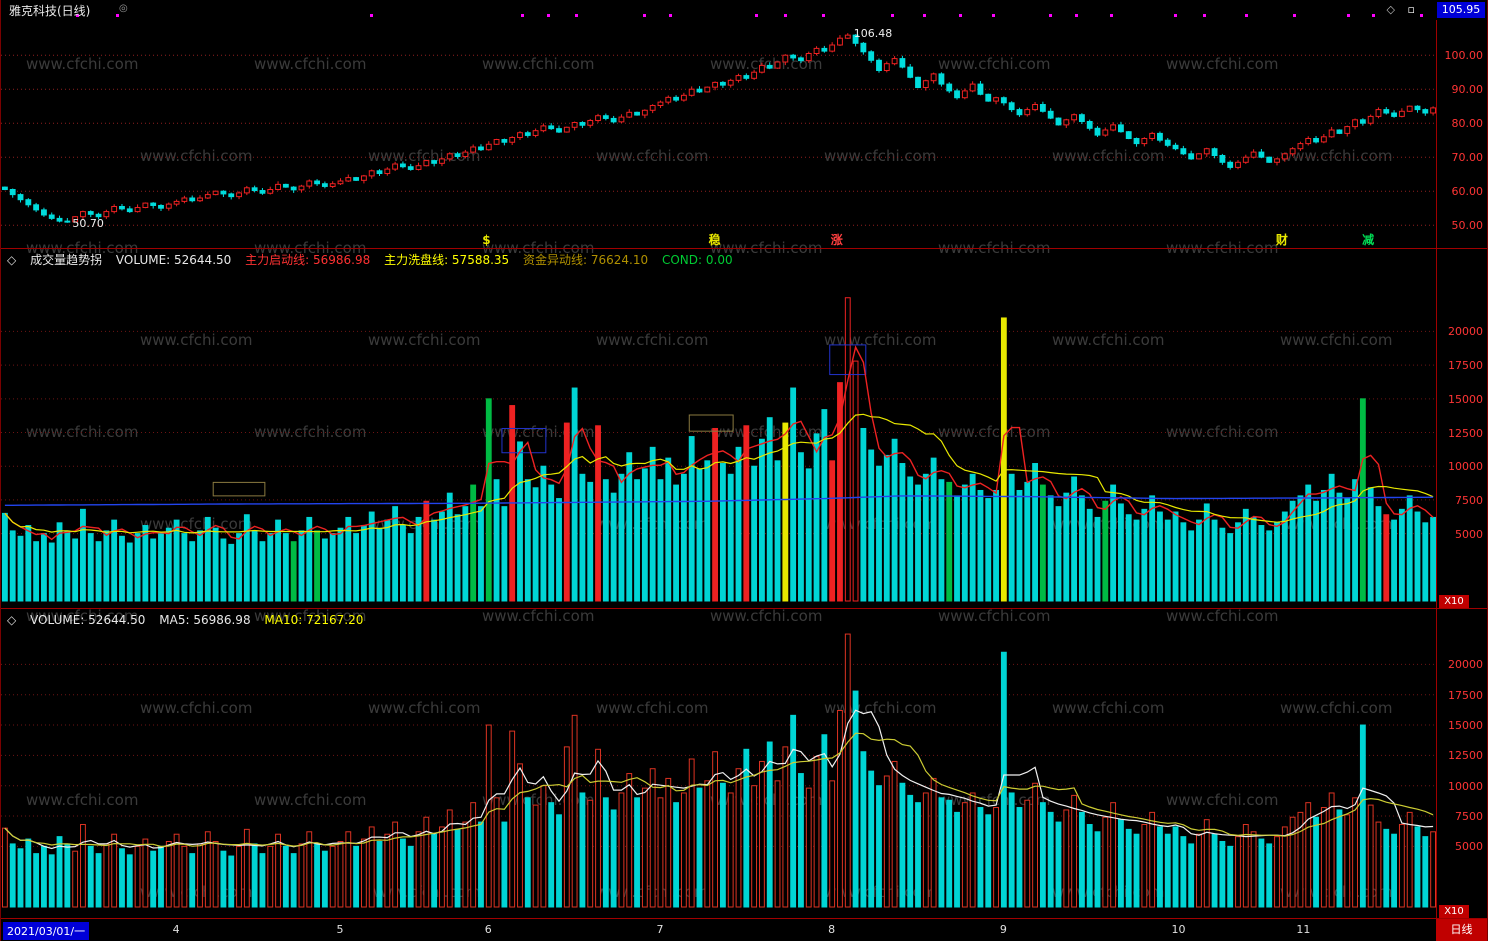 Image resolution: width=1488 pixels, height=941 pixels. Describe the element at coordinates (586, 260) in the screenshot. I see `fund-anomaly-line-value: 资金异动线: 76624.10` at that location.